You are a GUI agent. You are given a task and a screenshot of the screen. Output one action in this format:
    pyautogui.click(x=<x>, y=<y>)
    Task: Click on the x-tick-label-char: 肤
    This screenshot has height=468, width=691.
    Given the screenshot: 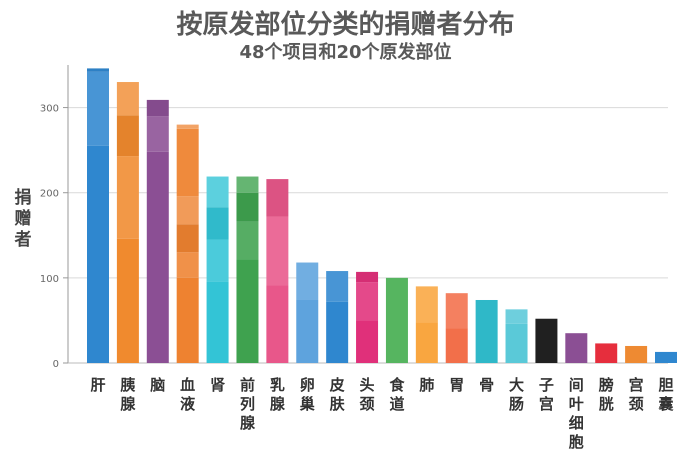 What is the action you would take?
    pyautogui.click(x=338, y=404)
    